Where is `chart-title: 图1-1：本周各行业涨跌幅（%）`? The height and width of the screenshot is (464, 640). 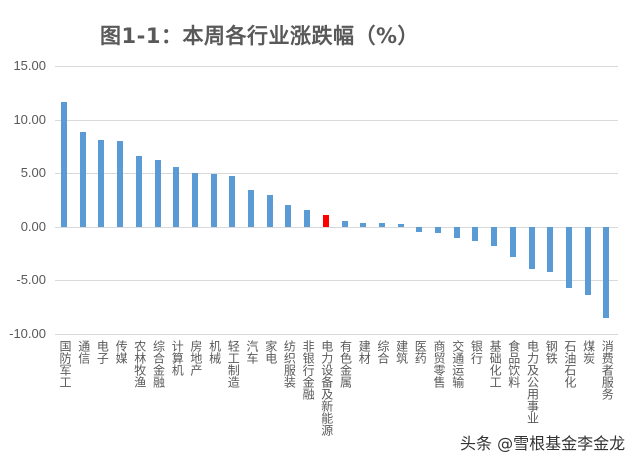
chart-title: 图1-1：本周各行业涨跌幅（%） is located at coordinates (259, 36).